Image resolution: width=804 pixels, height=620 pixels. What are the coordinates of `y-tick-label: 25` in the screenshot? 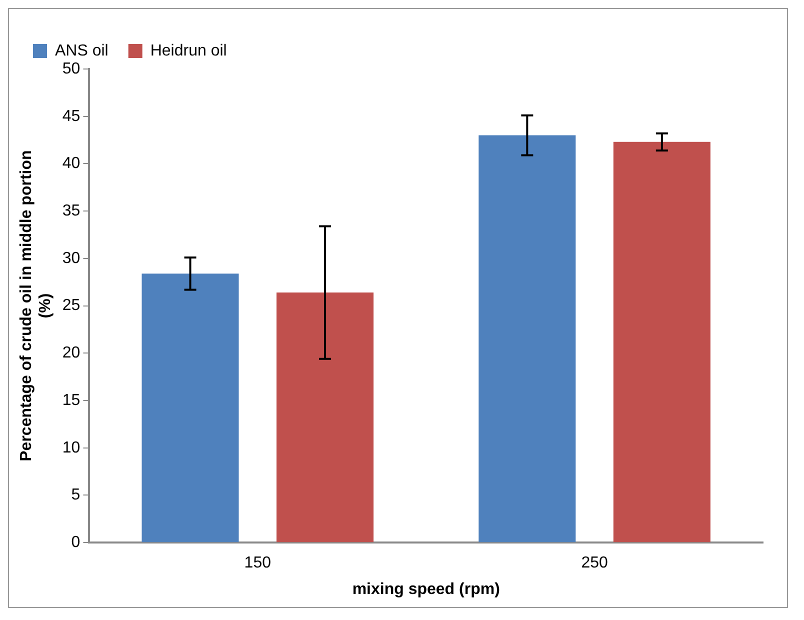 It's located at (71, 305).